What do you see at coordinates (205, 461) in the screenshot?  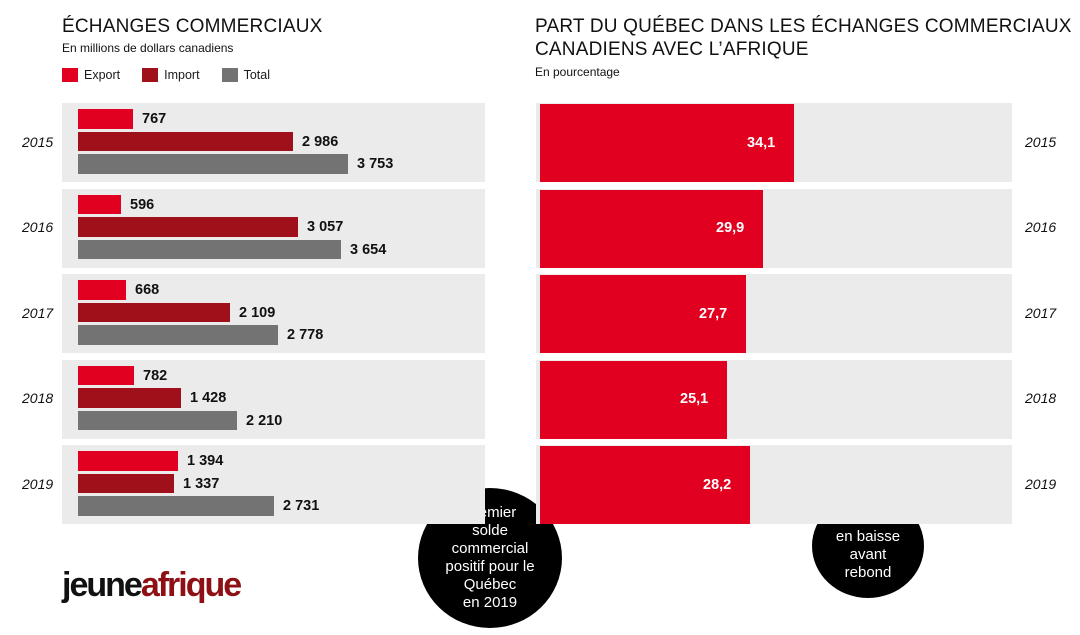 I see `value-label-export-2019: 1 394` at bounding box center [205, 461].